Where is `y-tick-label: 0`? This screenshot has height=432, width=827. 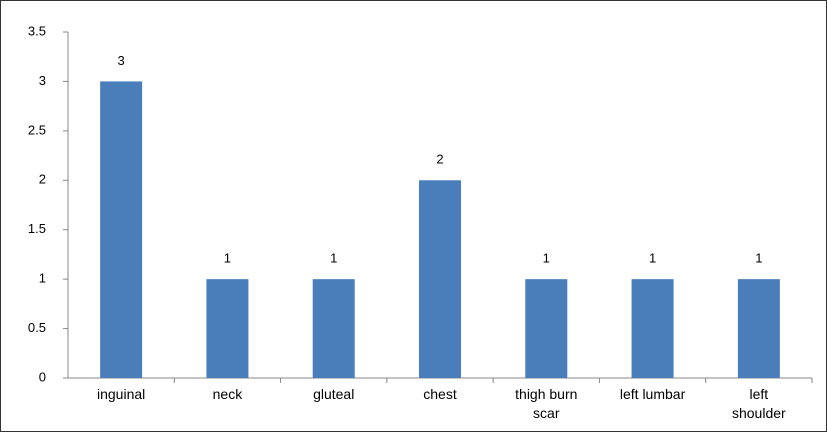 y-tick-label: 0 is located at coordinates (42, 376).